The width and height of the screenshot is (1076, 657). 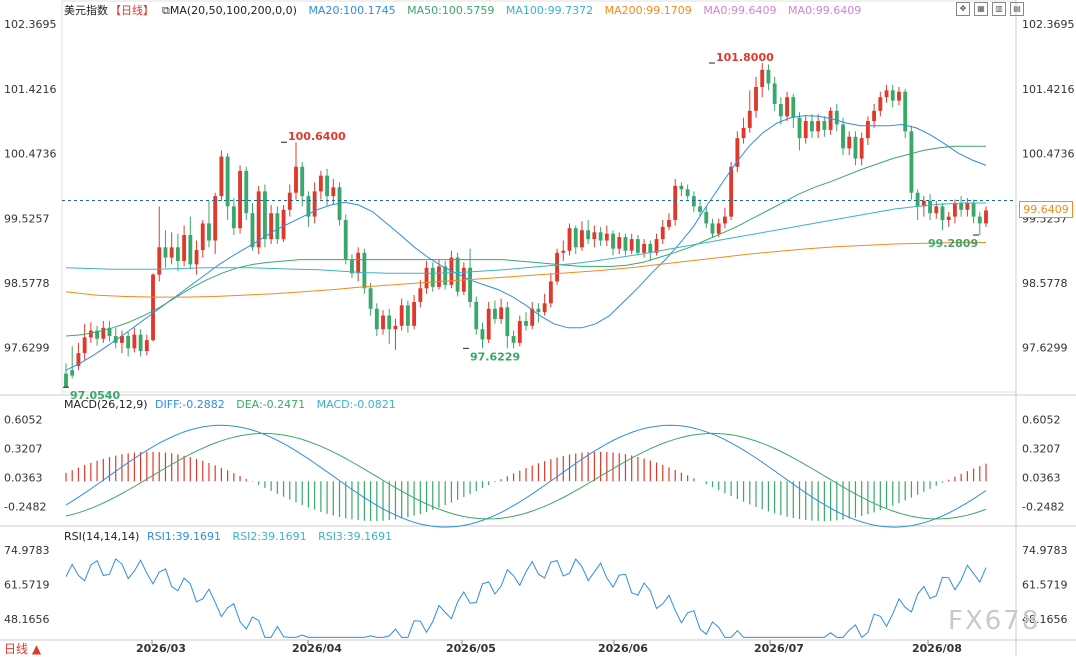 What do you see at coordinates (471, 648) in the screenshot?
I see `x-axis-label: 2026/05` at bounding box center [471, 648].